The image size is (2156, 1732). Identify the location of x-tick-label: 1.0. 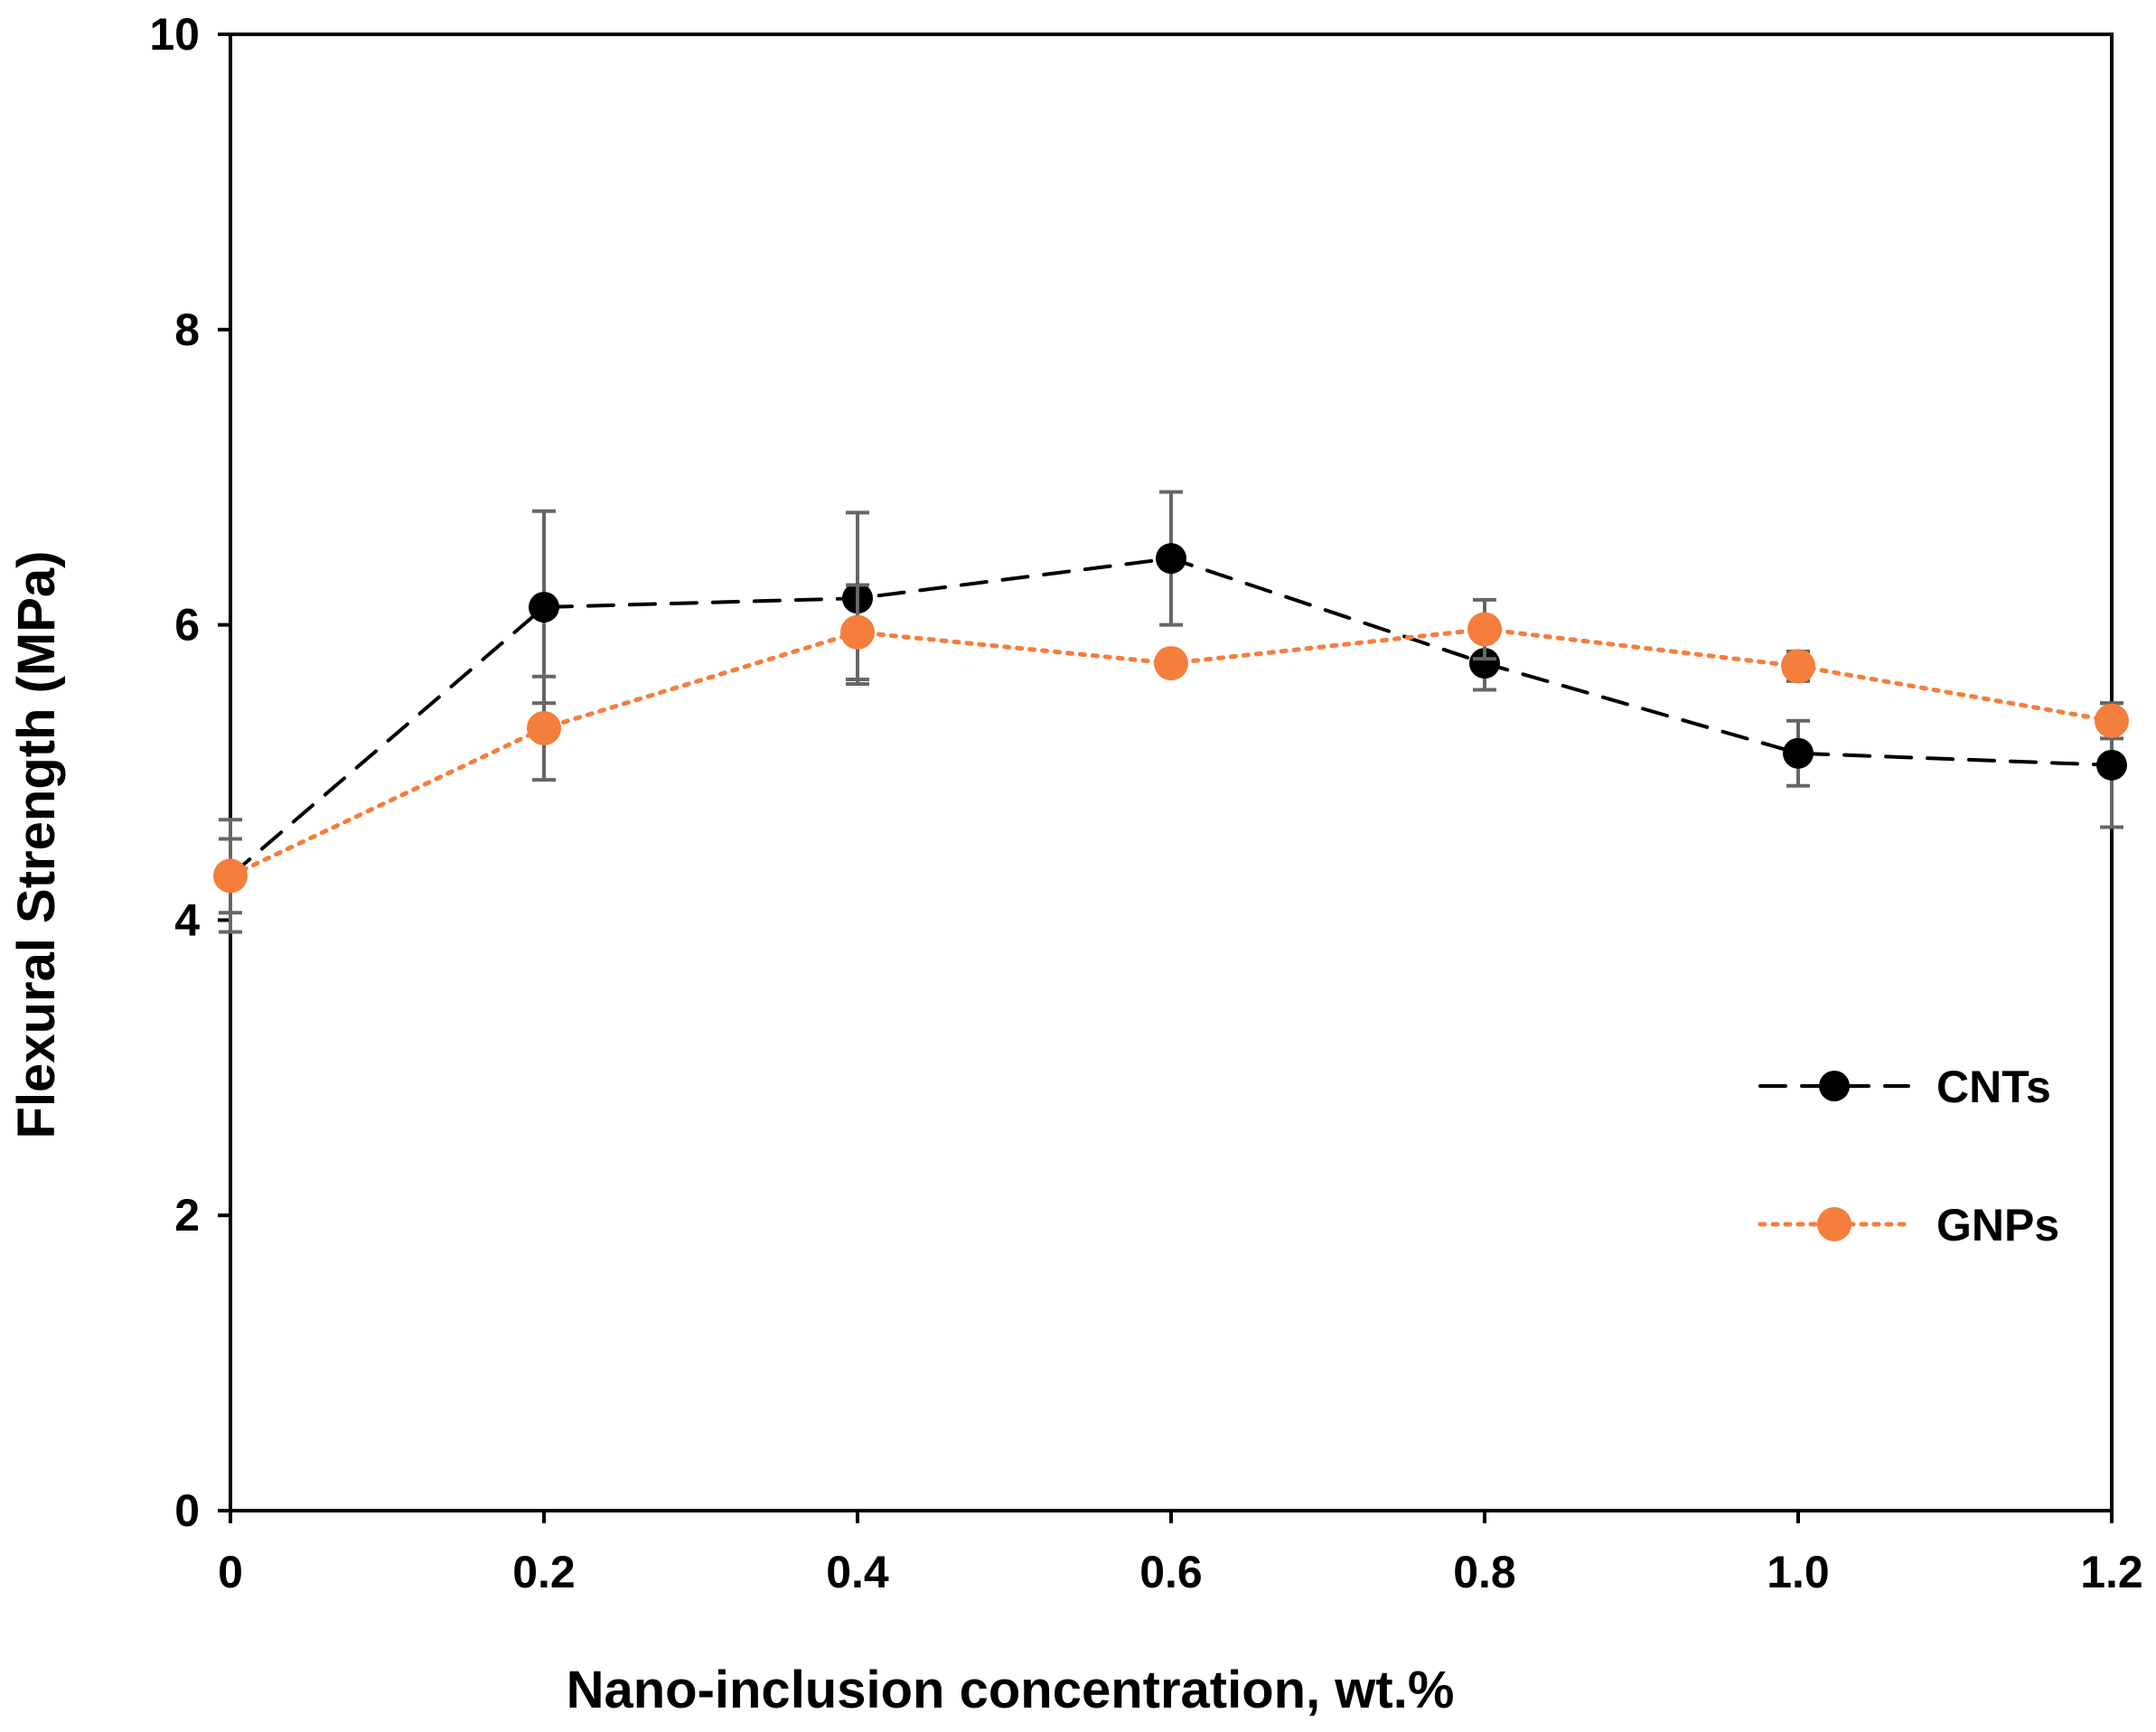
(1798, 1572).